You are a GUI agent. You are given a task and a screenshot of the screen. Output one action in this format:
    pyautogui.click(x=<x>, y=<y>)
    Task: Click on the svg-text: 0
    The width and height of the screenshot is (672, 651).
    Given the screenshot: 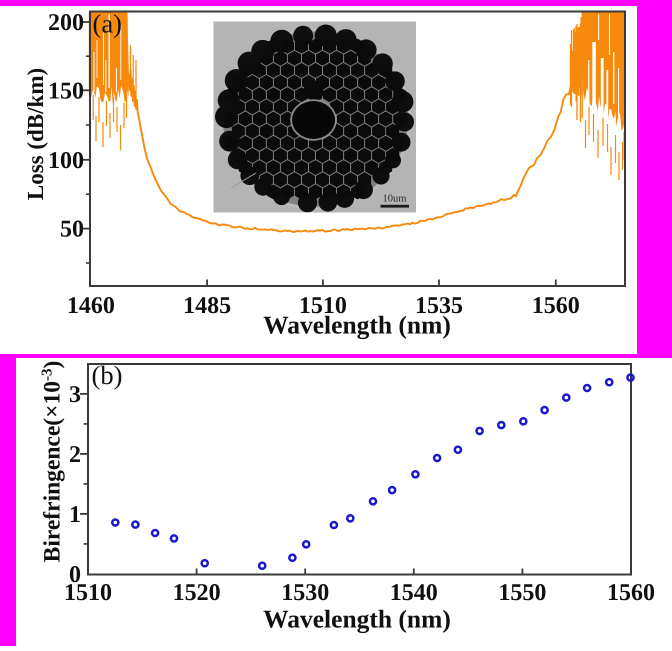 What is the action you would take?
    pyautogui.click(x=75, y=575)
    